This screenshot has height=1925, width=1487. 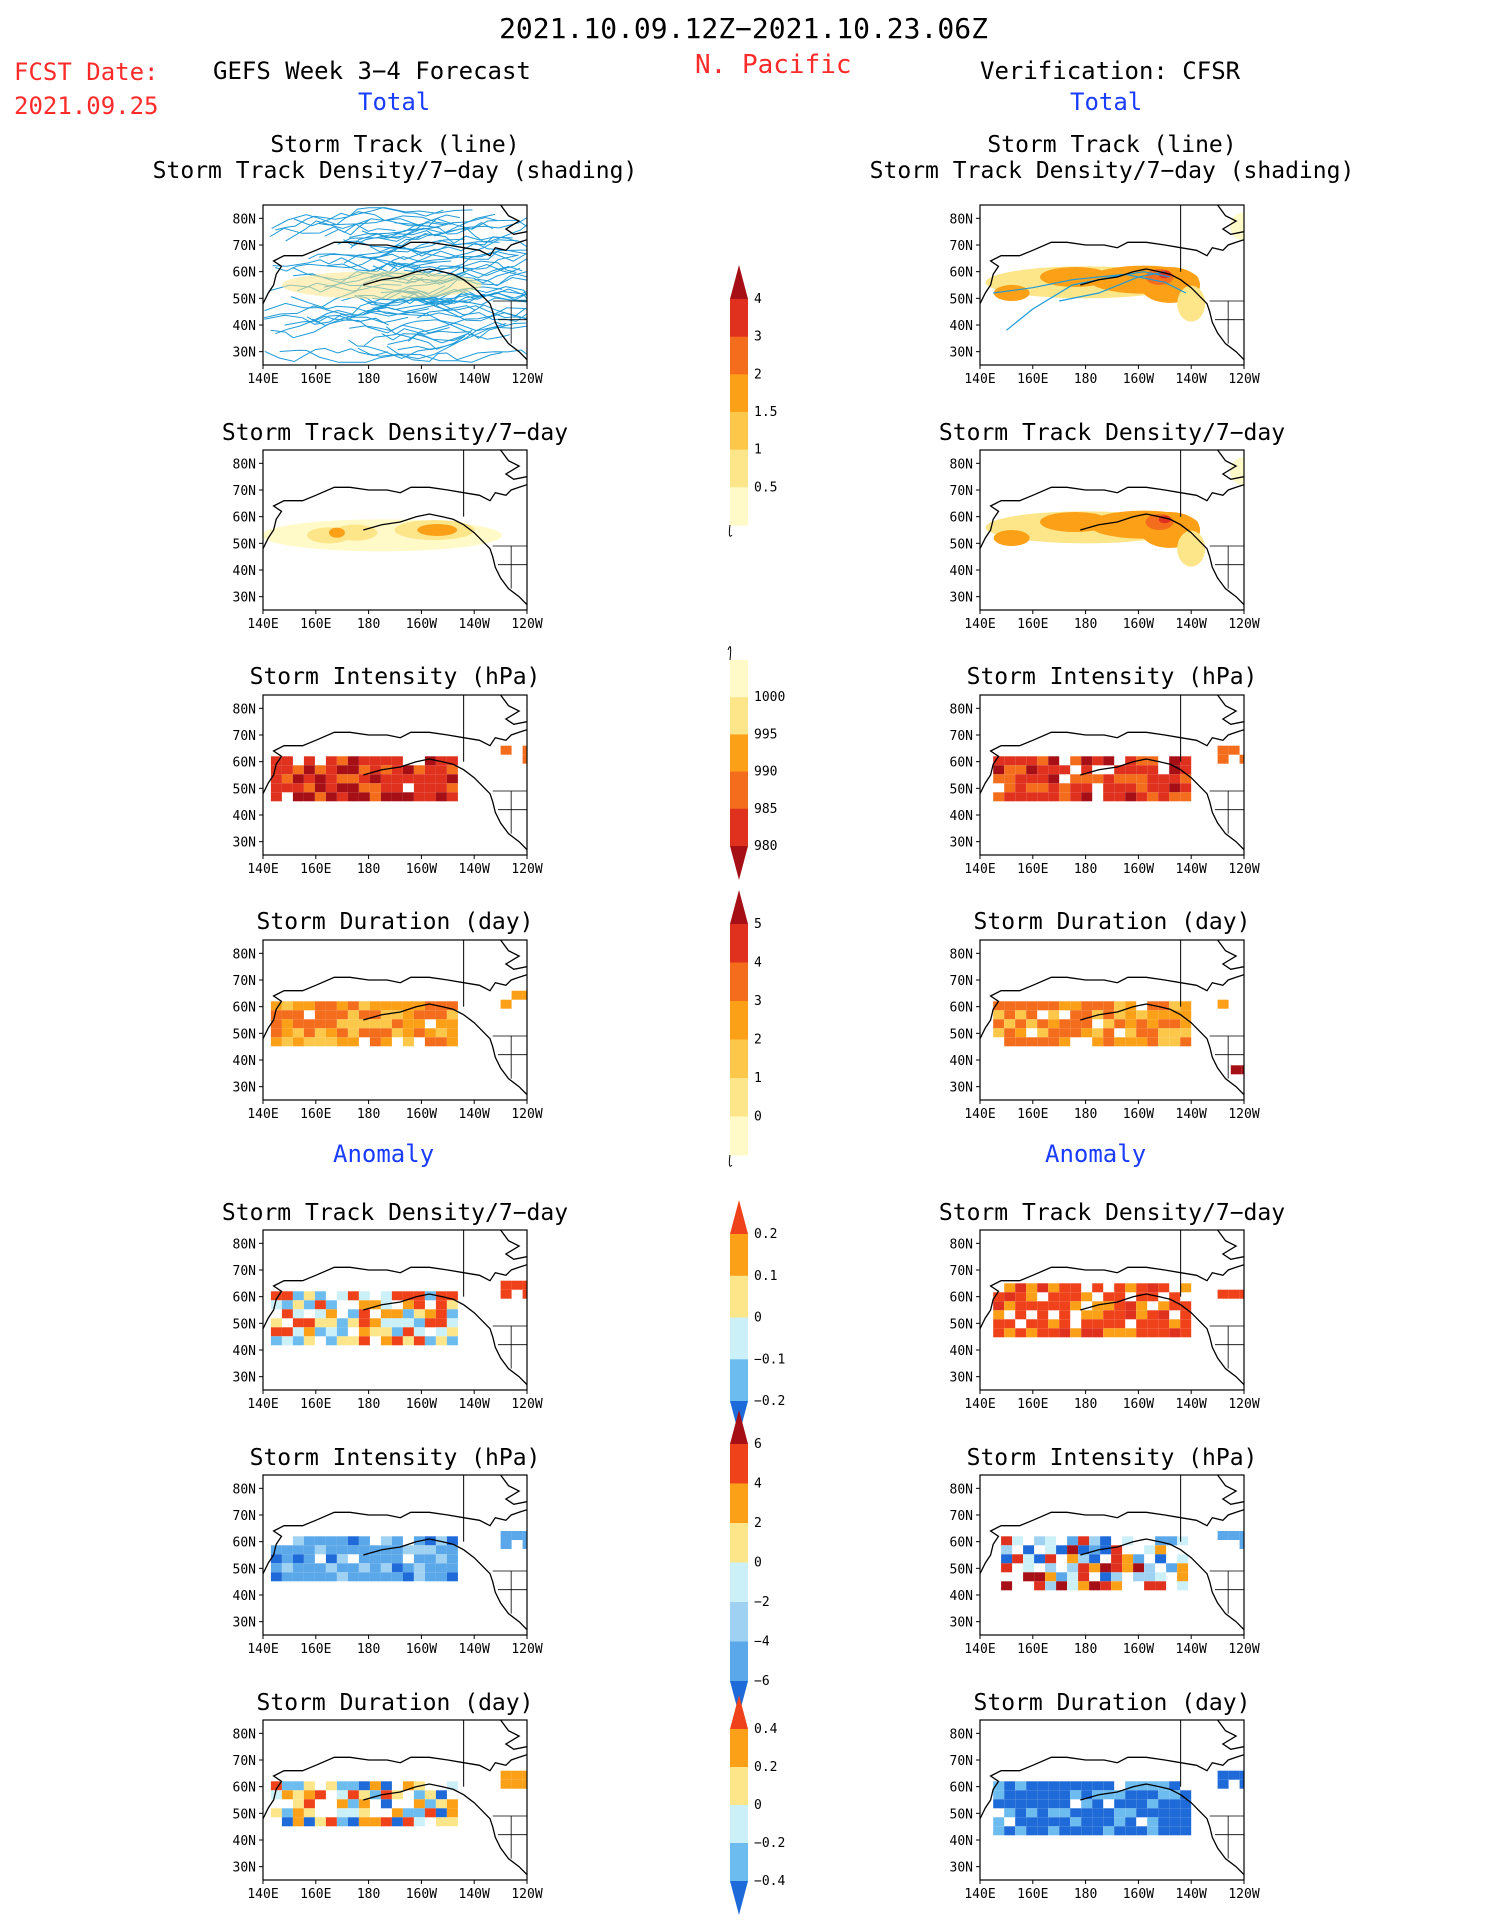 What do you see at coordinates (758, 337) in the screenshot?
I see `colorbar-label: 3` at bounding box center [758, 337].